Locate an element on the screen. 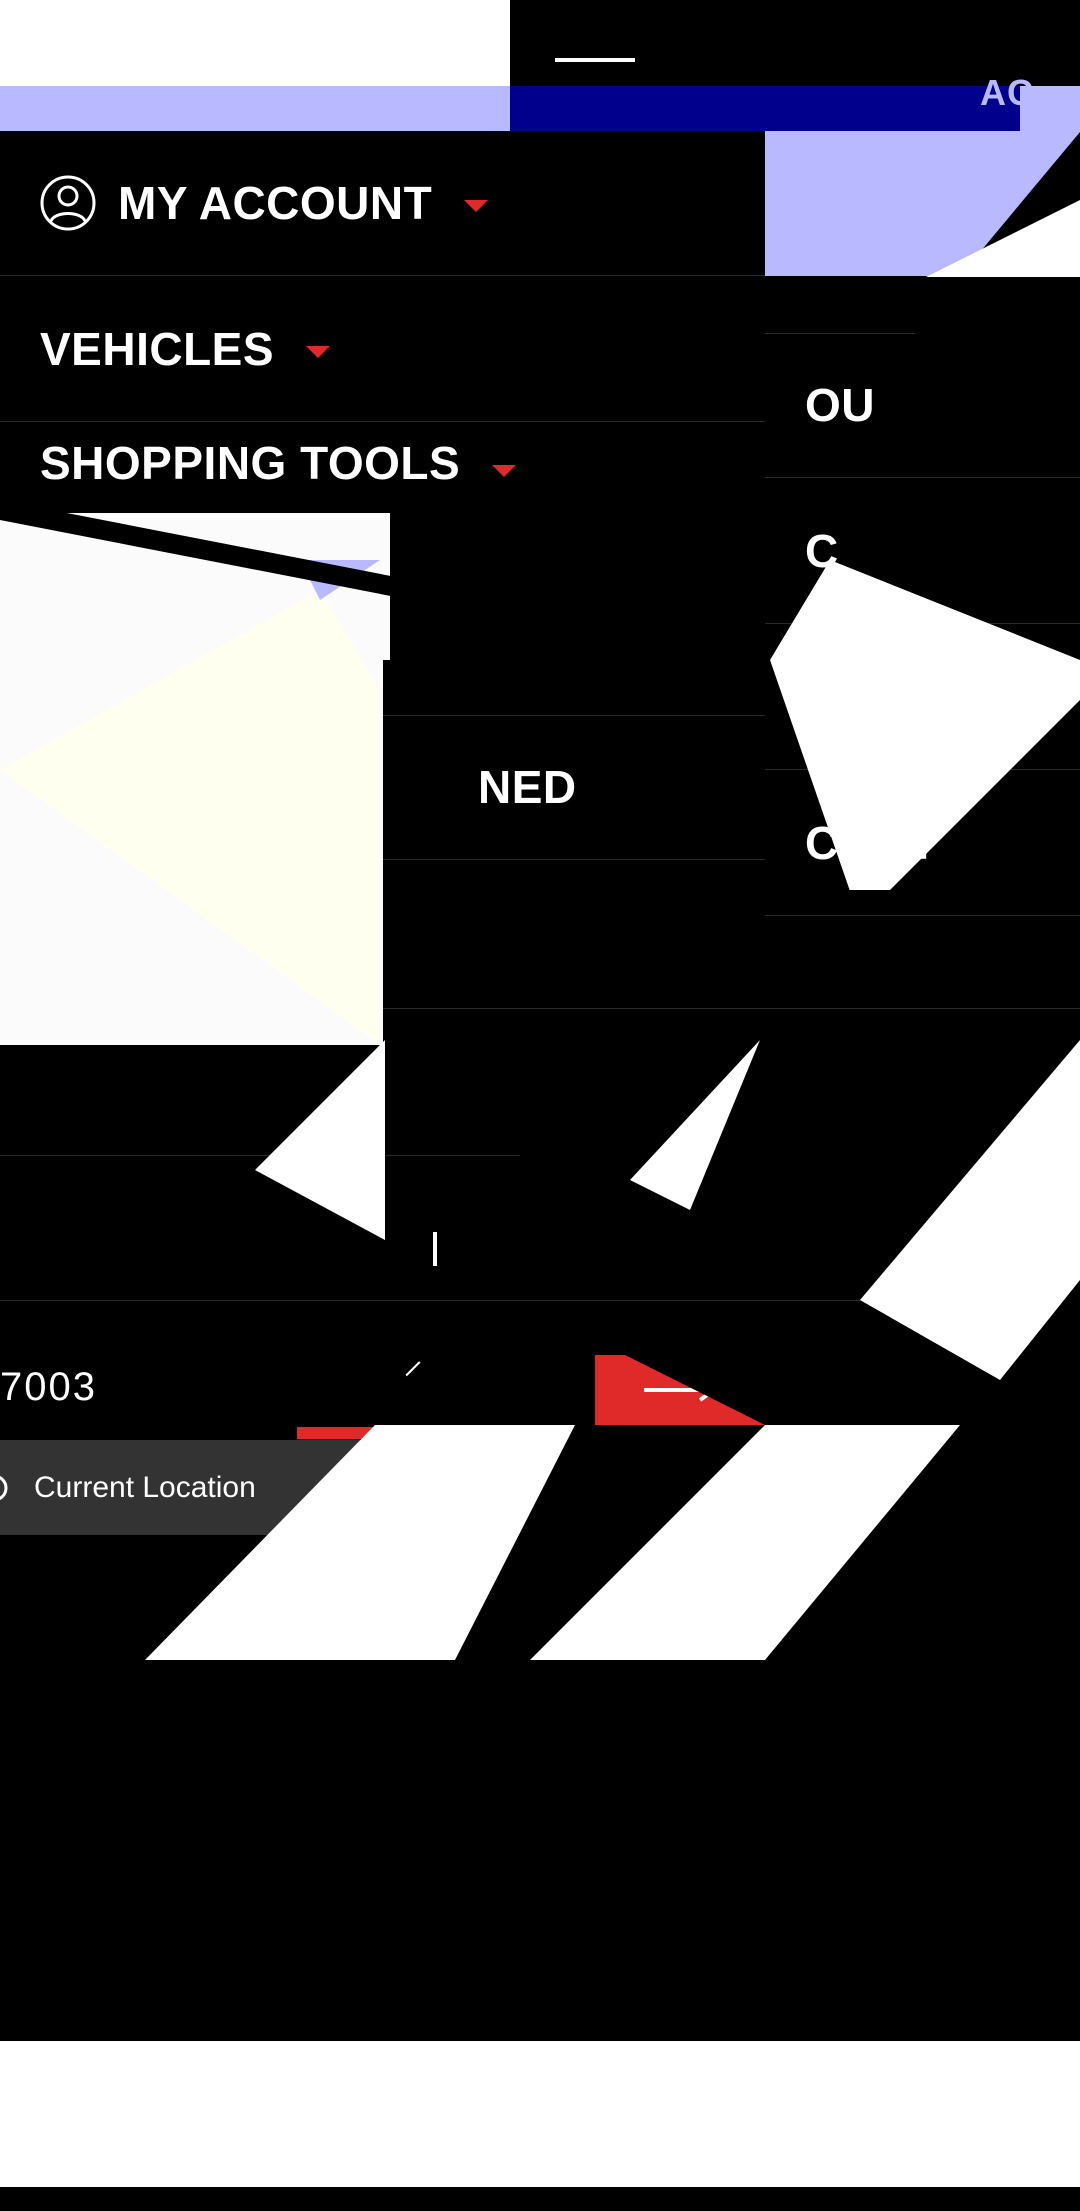 The width and height of the screenshot is (1080, 2211). menu-item-label: VEHICLES is located at coordinates (157, 349).